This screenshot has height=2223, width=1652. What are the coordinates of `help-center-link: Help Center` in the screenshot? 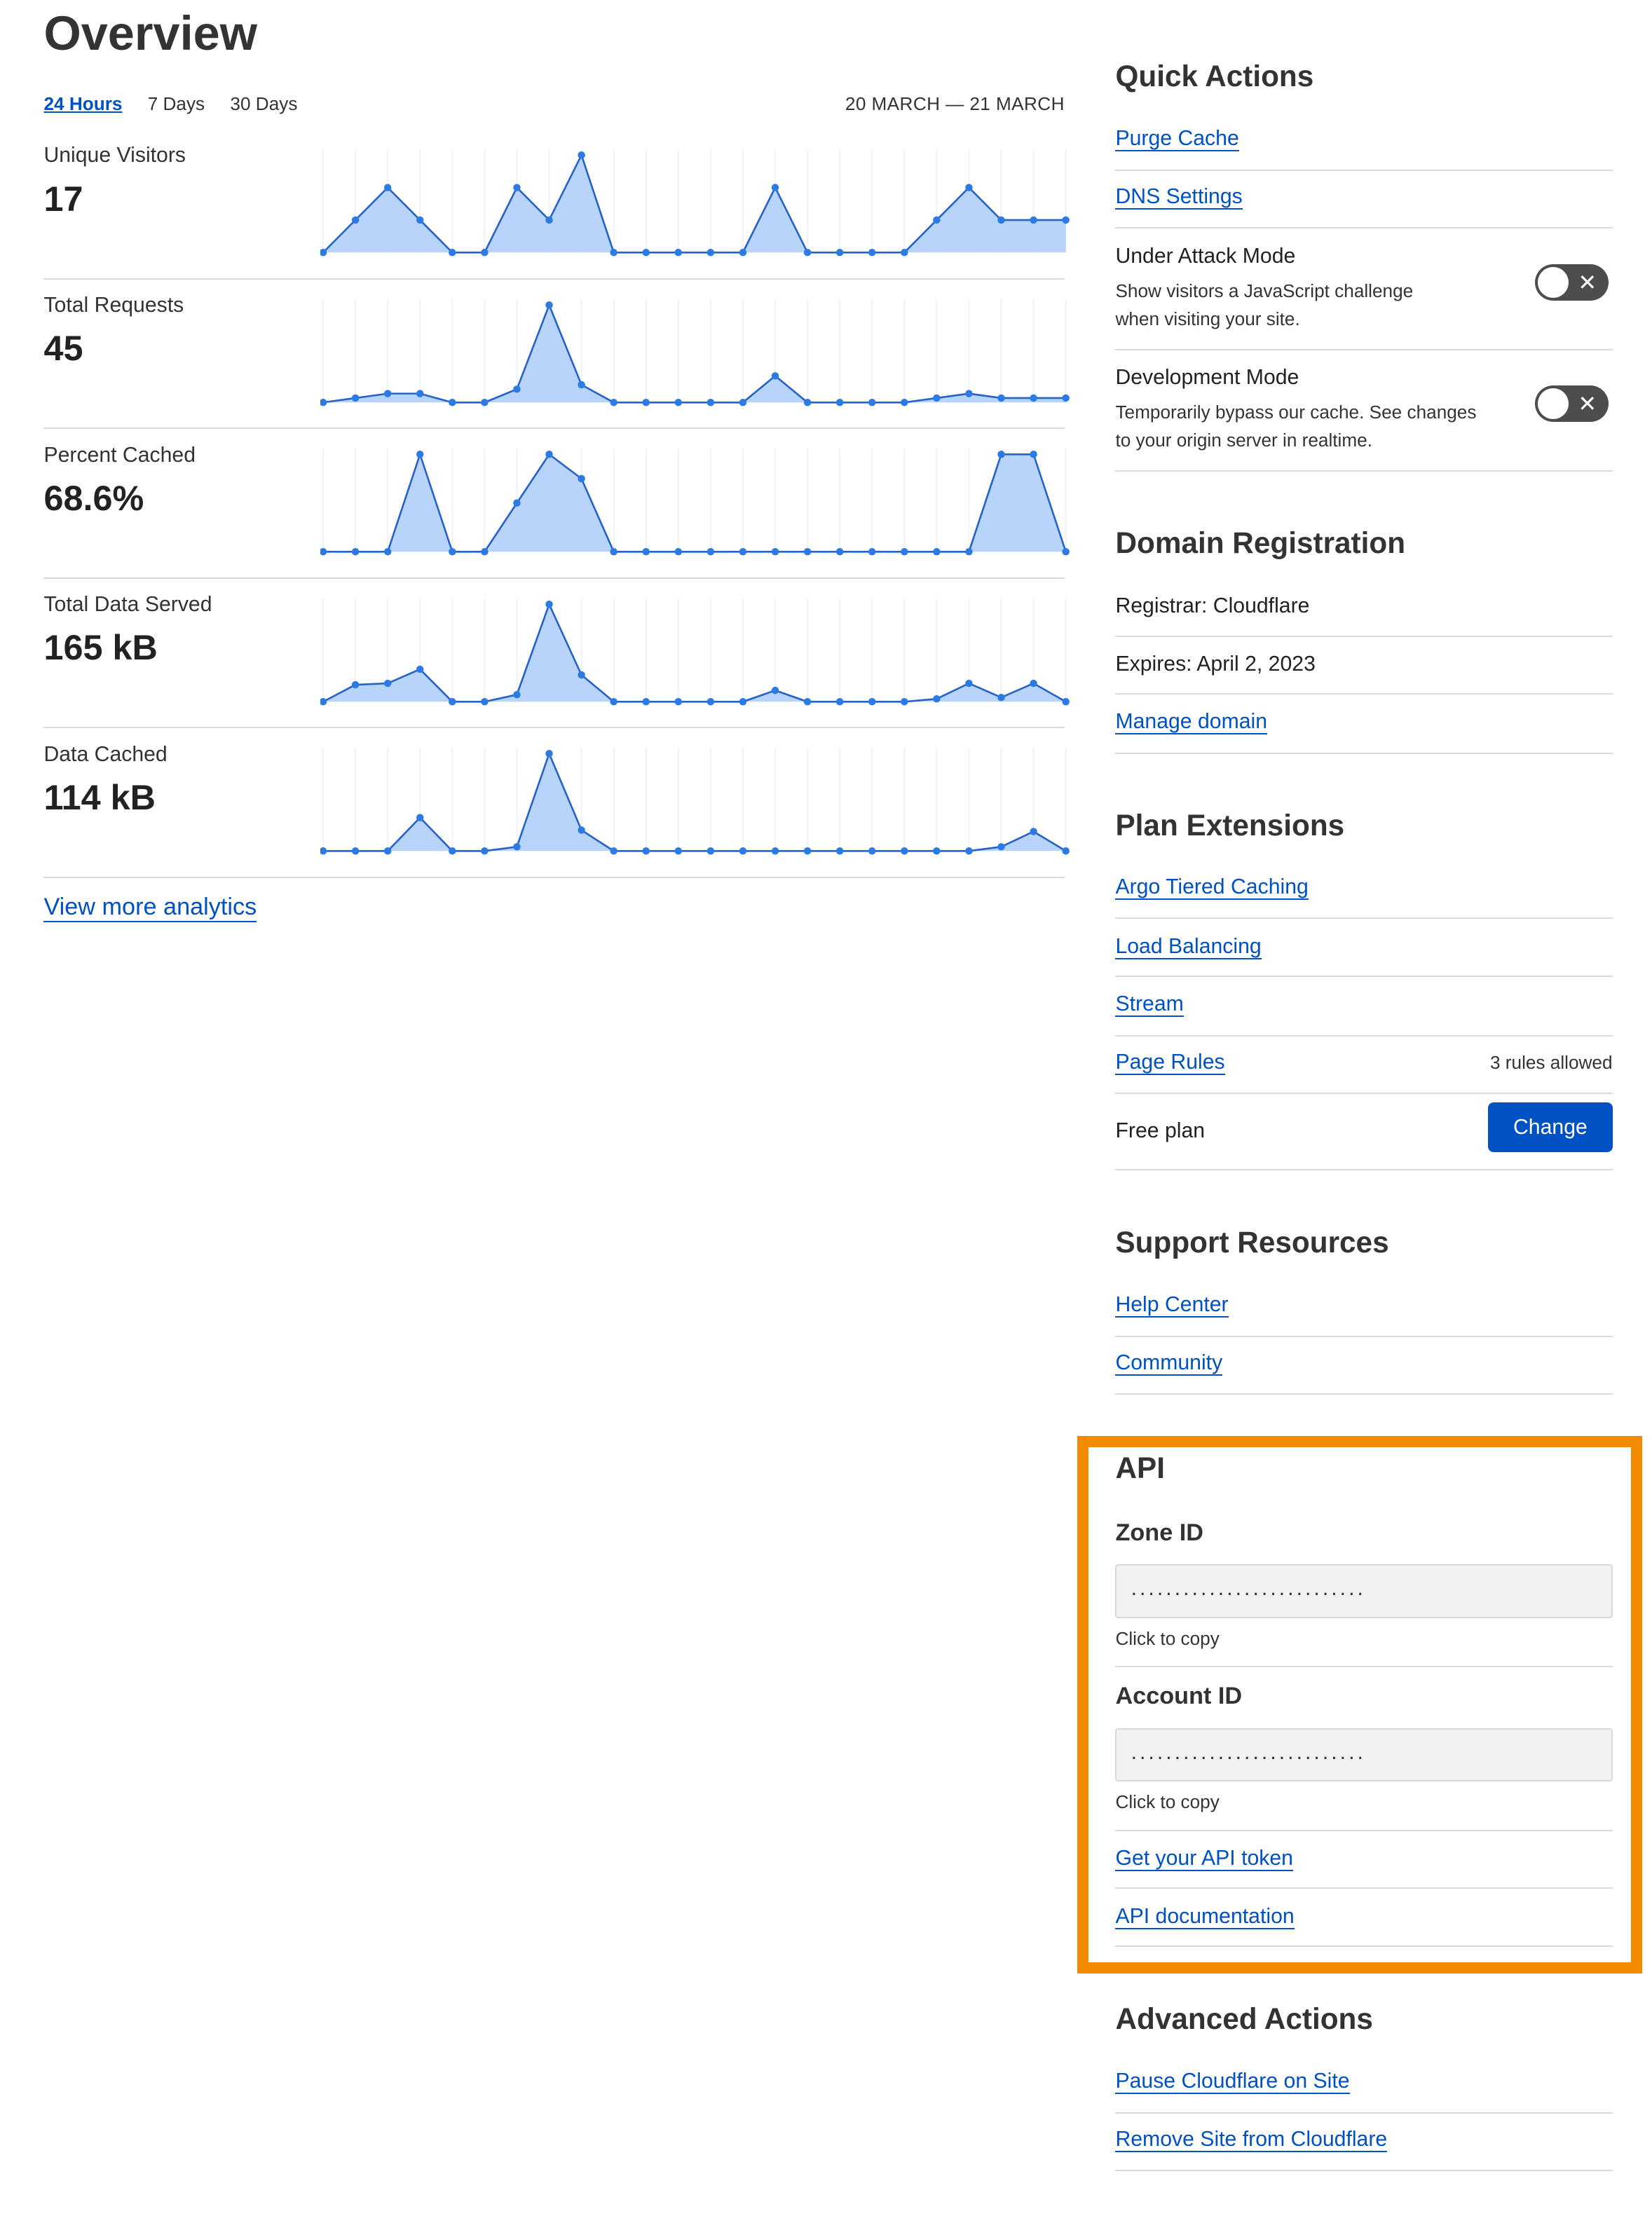 It's located at (1172, 1305).